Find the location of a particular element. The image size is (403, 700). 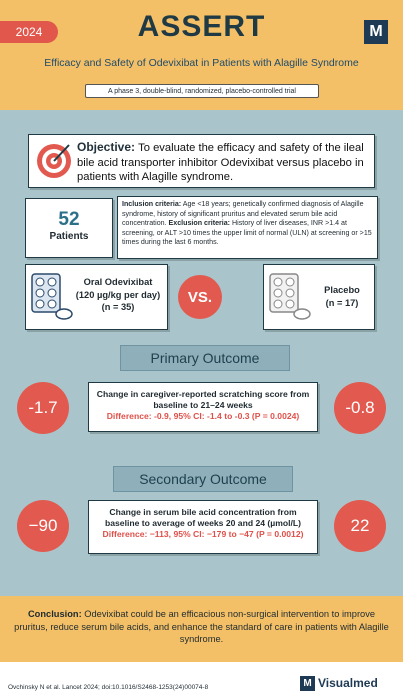

vs-badge: VS. is located at coordinates (200, 297).